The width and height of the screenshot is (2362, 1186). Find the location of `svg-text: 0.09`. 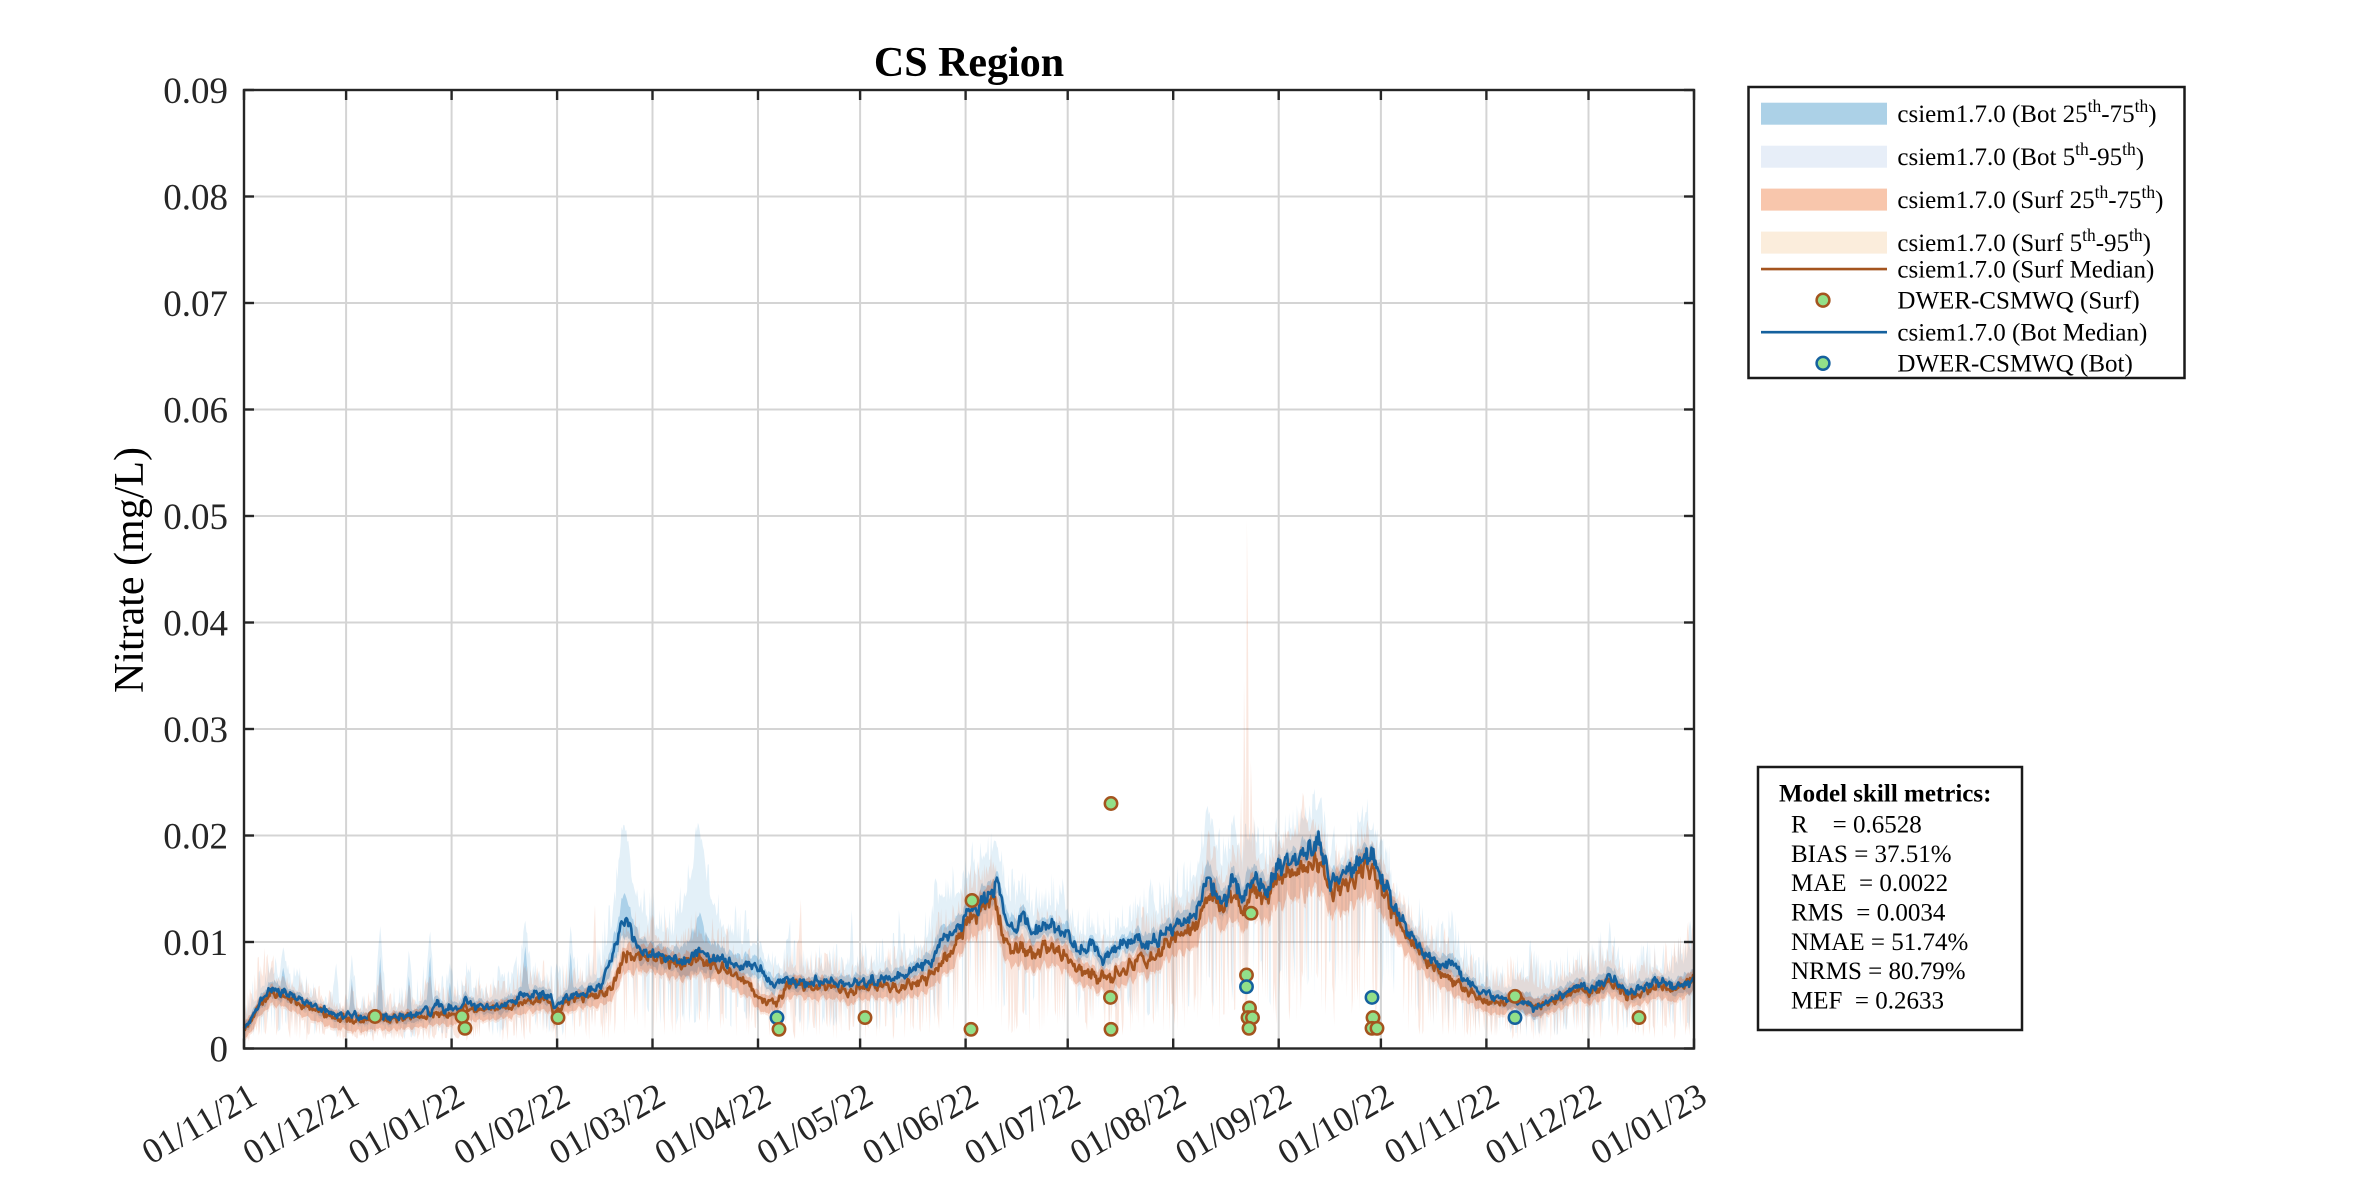

svg-text: 0.09 is located at coordinates (195, 91).